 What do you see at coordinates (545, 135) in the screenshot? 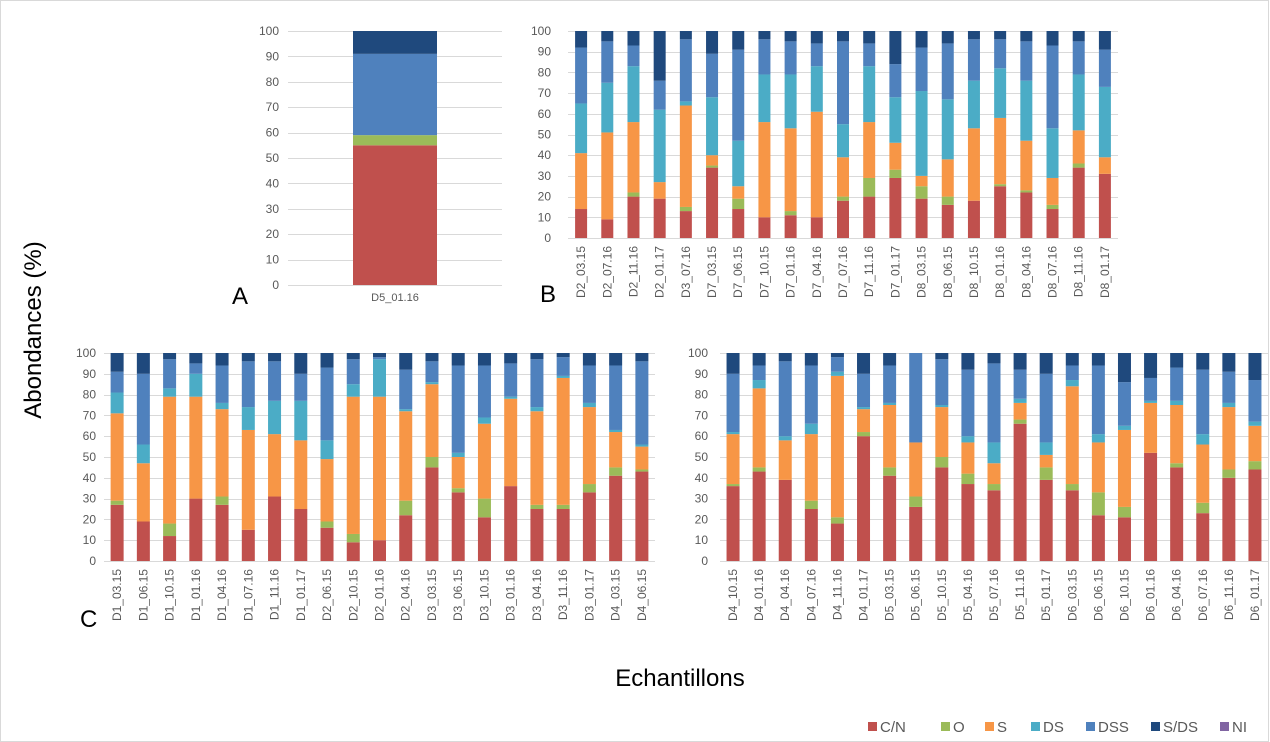
I see `y-tick-label: 50` at bounding box center [545, 135].